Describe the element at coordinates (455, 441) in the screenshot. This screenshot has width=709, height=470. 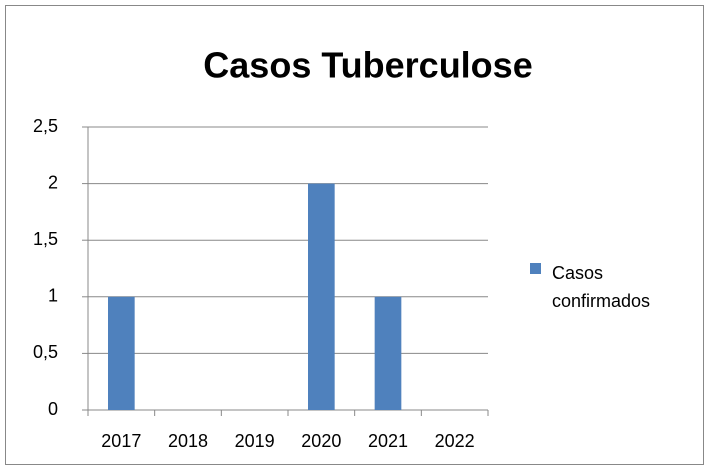
I see `x-tick-label: 2022` at that location.